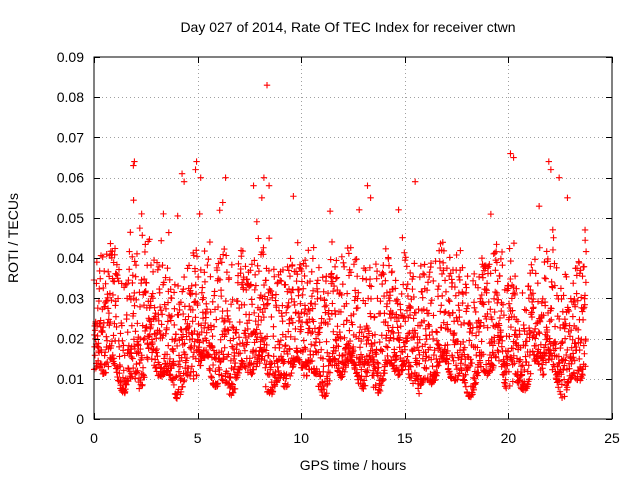 This screenshot has width=640, height=480. I want to click on y-tick-label: 0.04, so click(70, 258).